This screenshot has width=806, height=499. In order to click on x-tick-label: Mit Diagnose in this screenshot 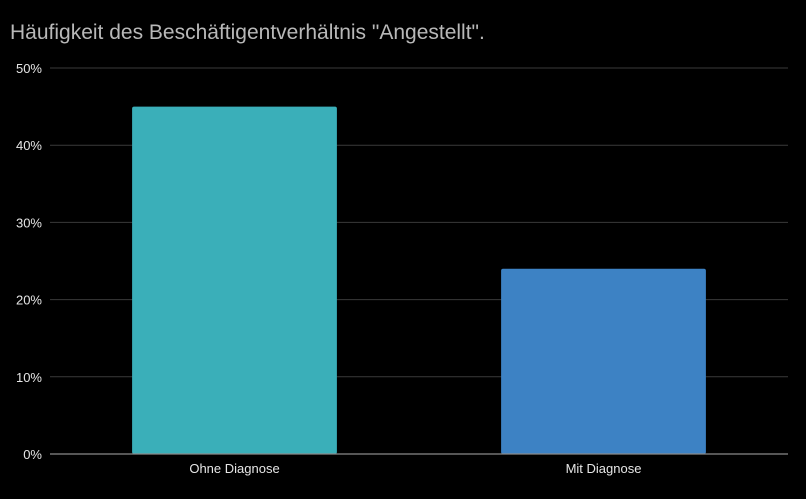, I will do `click(604, 468)`.